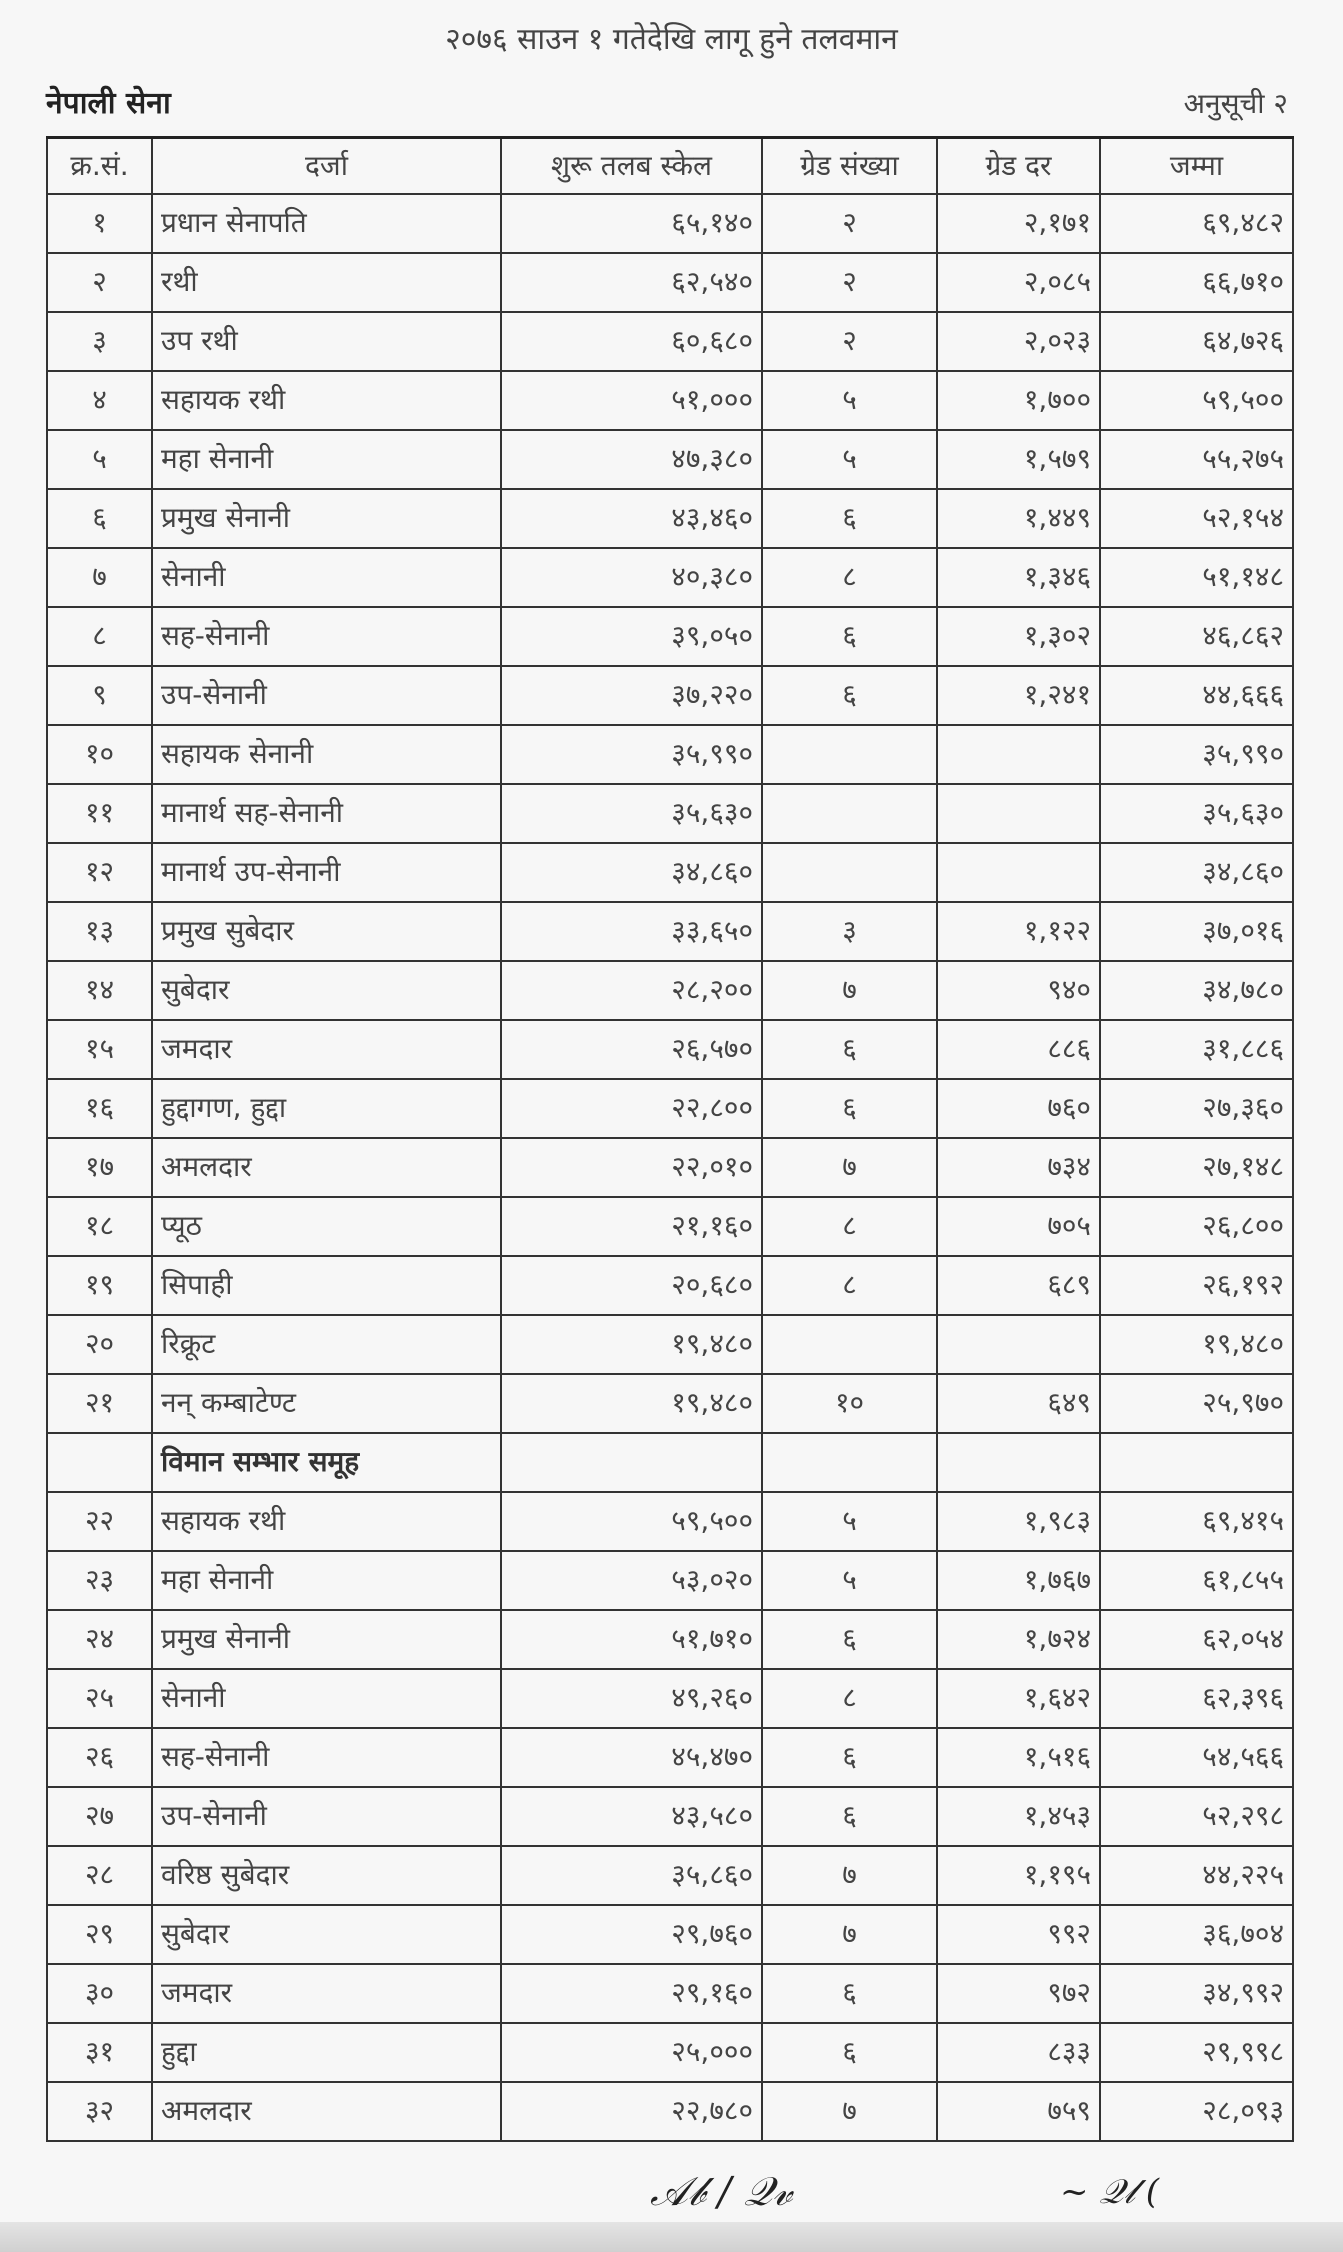 Image resolution: width=1343 pixels, height=2252 pixels. What do you see at coordinates (1196, 695) in the screenshot?
I see `total-cell: ४४,६६६` at bounding box center [1196, 695].